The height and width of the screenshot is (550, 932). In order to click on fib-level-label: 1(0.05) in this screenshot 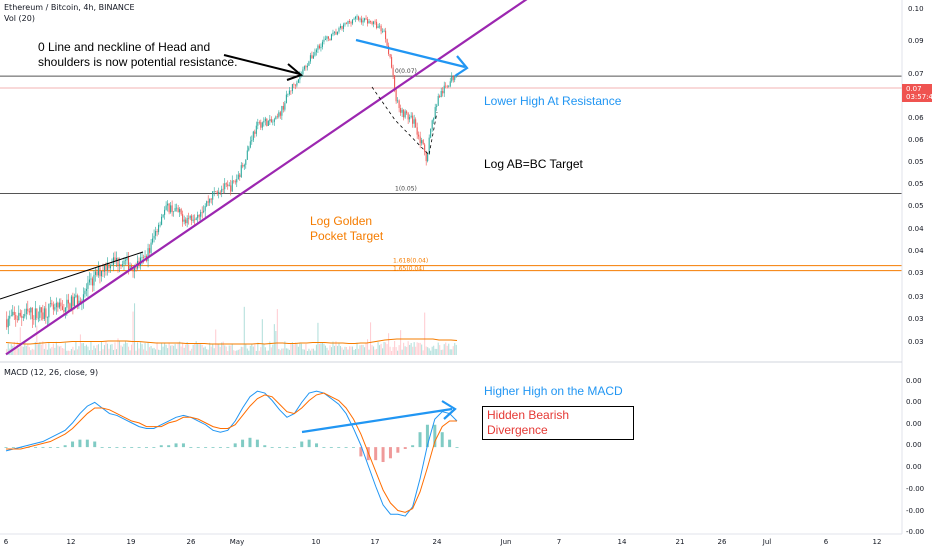, I will do `click(406, 188)`.